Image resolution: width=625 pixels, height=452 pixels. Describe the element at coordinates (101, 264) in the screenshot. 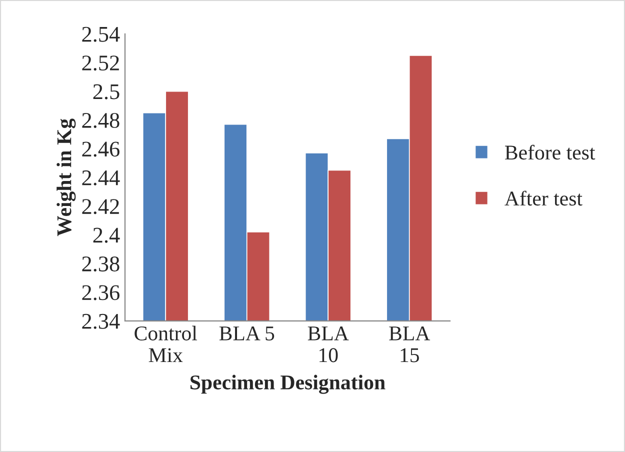

I see `y-tick-label: 2.38` at that location.